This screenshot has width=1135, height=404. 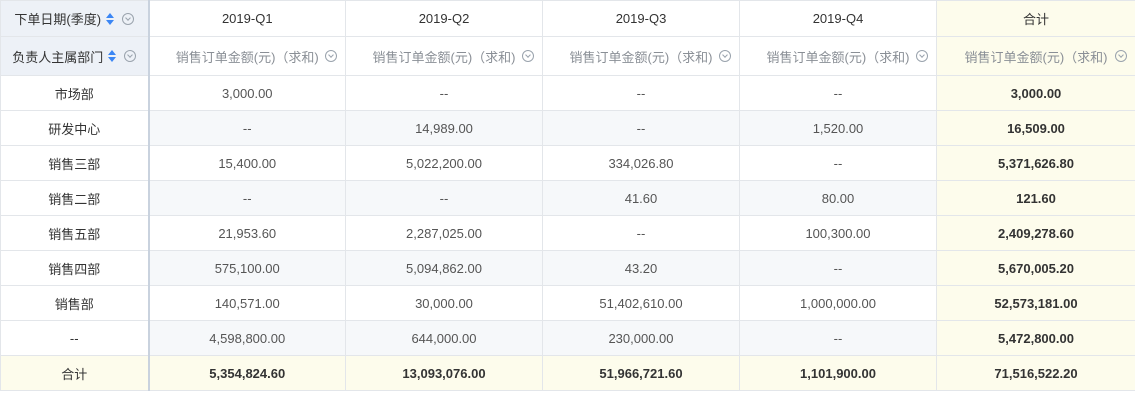 What do you see at coordinates (58, 19) in the screenshot?
I see `quarter-dimension-label: 下单日期(季度)` at bounding box center [58, 19].